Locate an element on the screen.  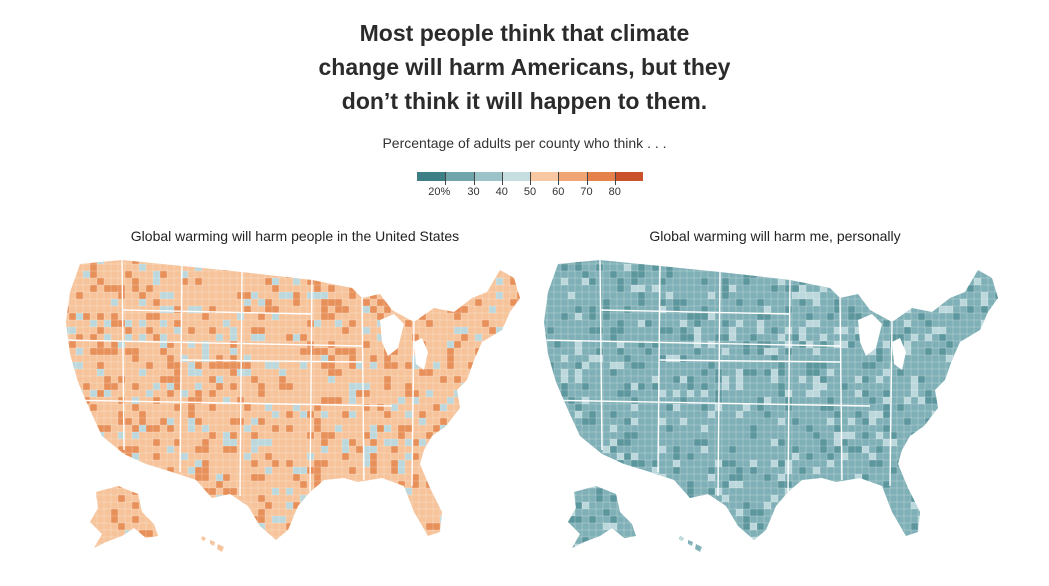
state-border is located at coordinates (601, 355).